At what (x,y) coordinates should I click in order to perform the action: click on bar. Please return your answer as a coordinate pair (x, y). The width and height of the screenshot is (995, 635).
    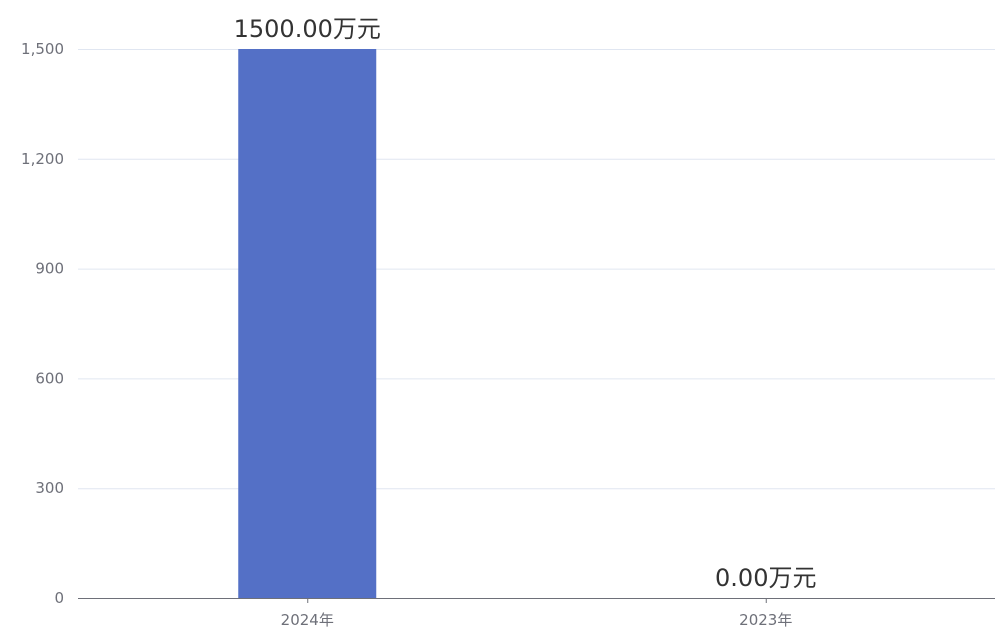
    Looking at the image, I should click on (307, 323).